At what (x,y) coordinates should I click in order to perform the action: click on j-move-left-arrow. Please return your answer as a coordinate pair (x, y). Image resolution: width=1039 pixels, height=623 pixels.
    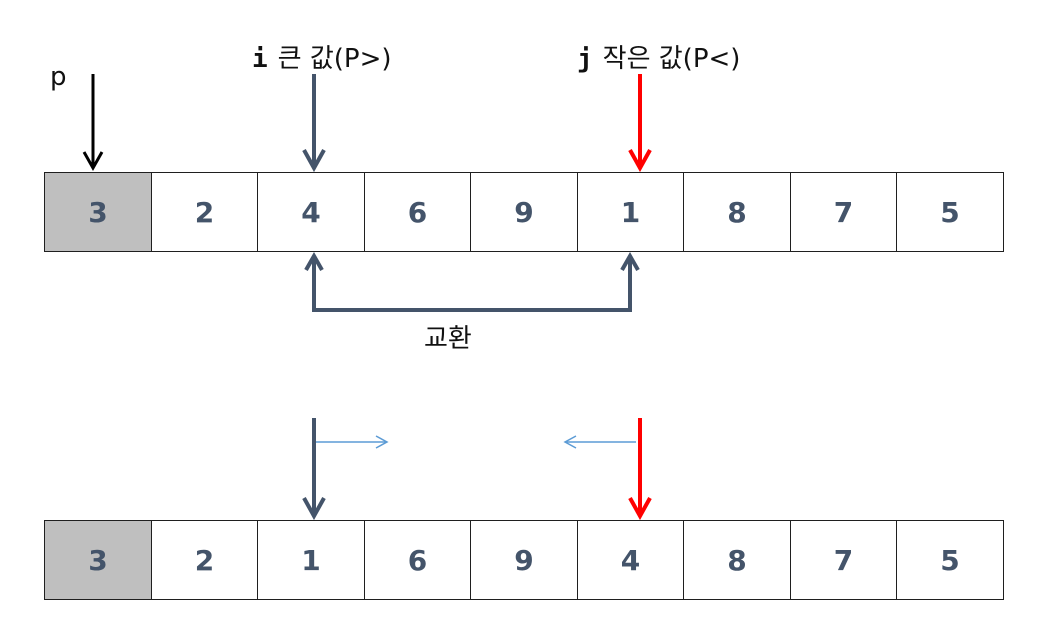
    Looking at the image, I should click on (599, 442).